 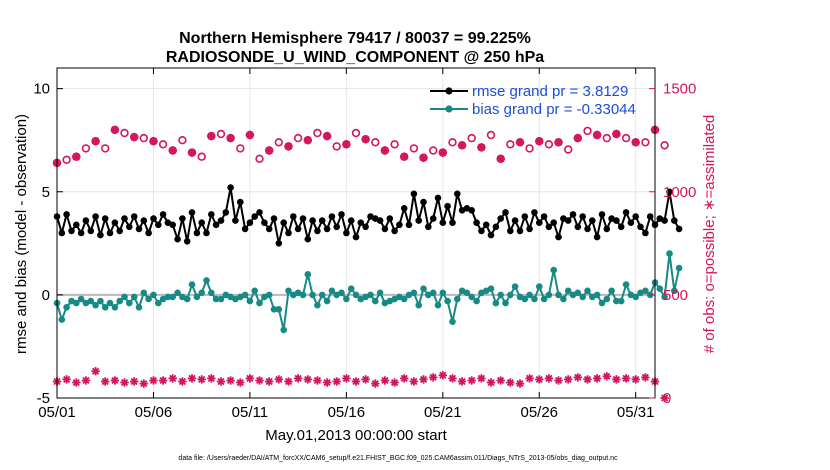 I want to click on chart-subtitle: RADIOSONDE_U_WIND_COMPONENT @ 250 hPa, so click(x=355, y=57).